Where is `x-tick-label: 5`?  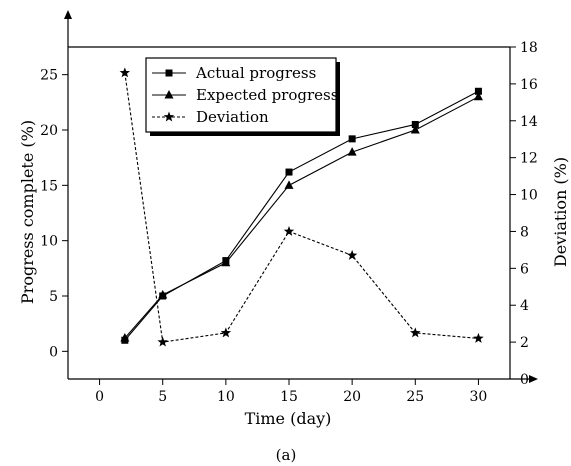
x-tick-label: 5 is located at coordinates (162, 397).